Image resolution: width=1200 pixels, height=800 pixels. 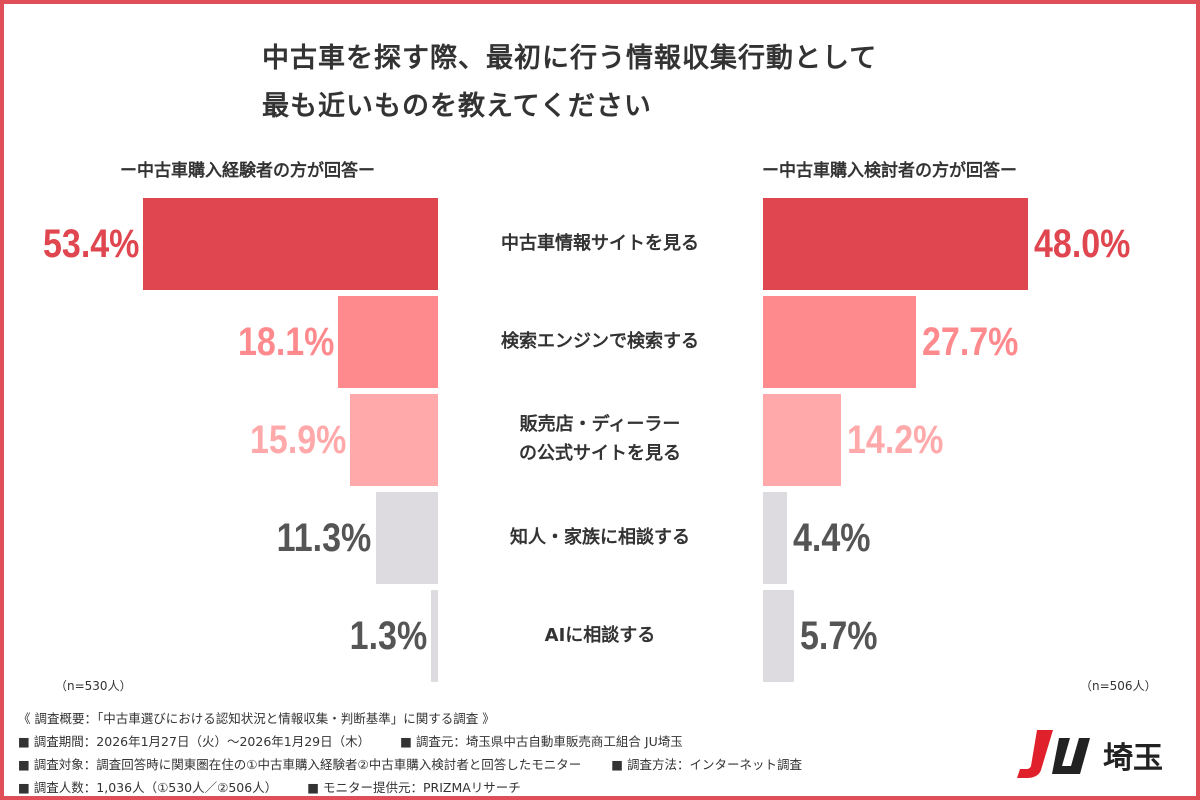 I want to click on label-left-4: 1.3%, so click(x=388, y=636).